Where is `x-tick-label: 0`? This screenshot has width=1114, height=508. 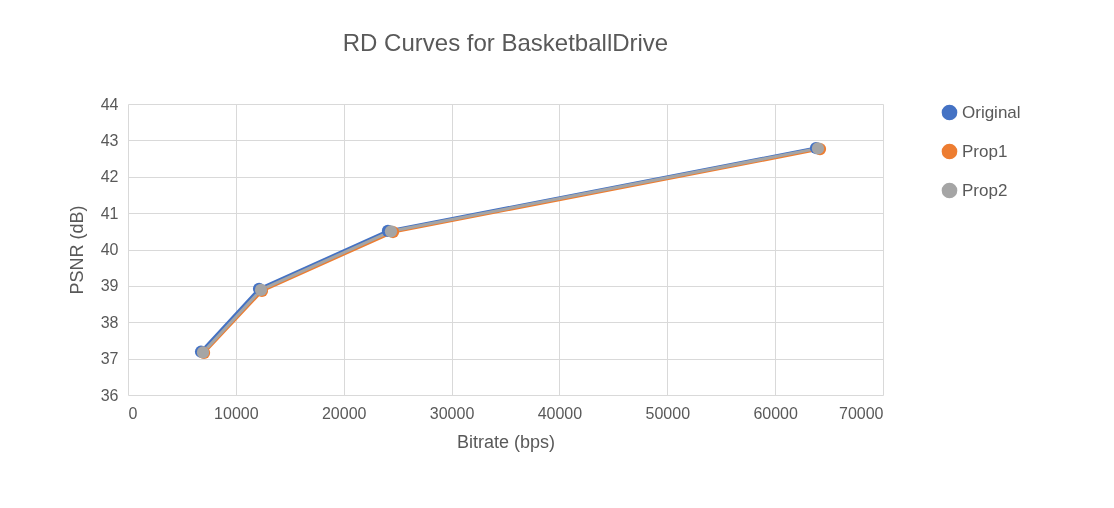
x-tick-label: 0 is located at coordinates (133, 413).